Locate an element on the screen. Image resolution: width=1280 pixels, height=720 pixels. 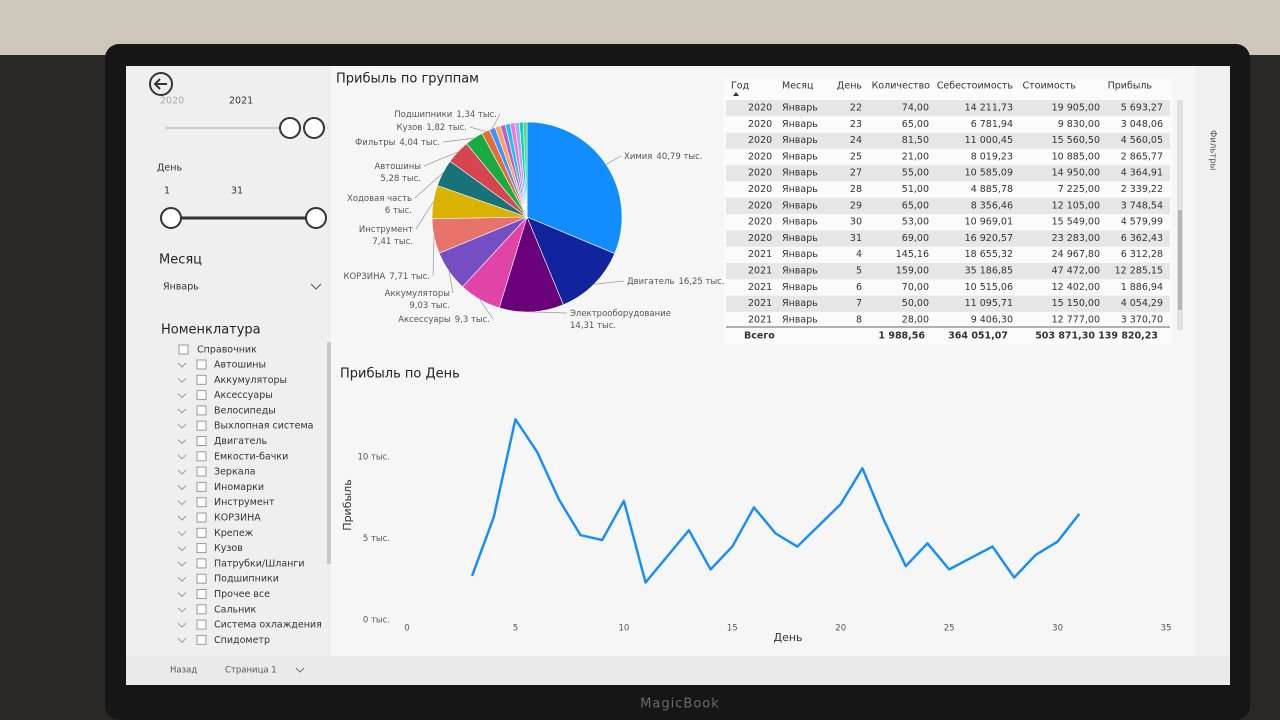
dropdown-chevron is located at coordinates (316, 286).